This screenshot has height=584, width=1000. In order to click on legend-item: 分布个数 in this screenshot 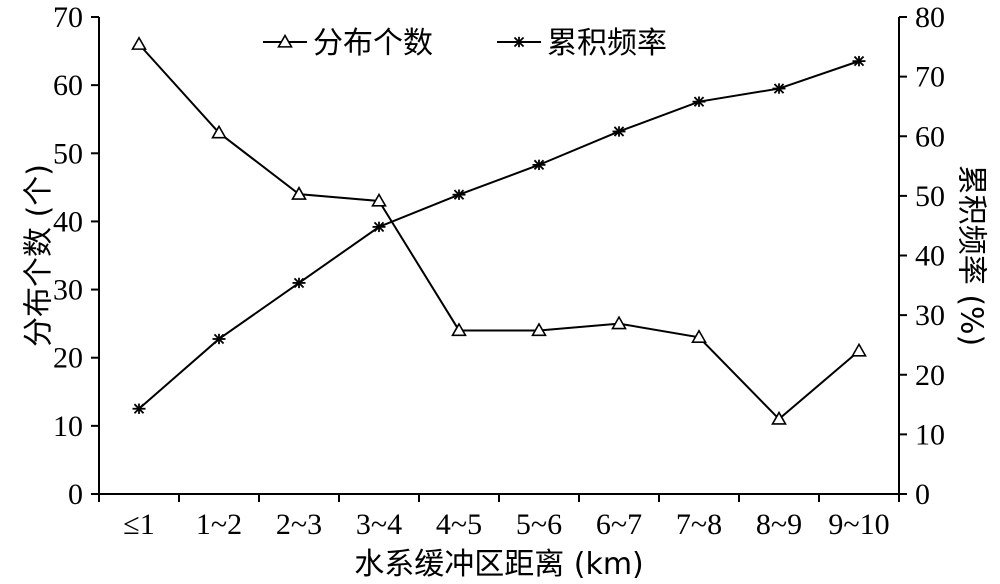, I will do `click(348, 43)`.